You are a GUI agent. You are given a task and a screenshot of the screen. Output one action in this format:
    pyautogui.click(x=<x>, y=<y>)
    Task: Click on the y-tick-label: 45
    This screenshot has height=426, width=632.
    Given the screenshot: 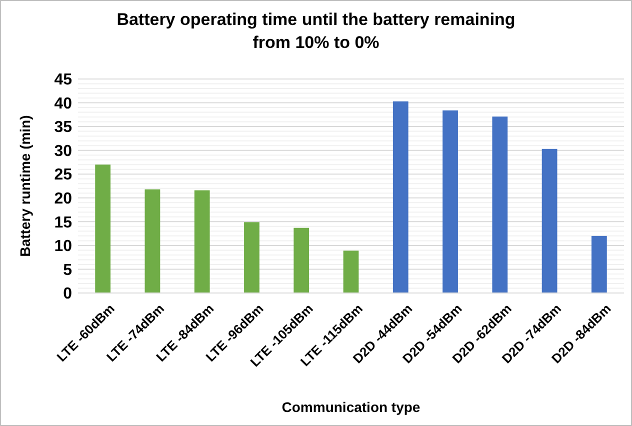 What is the action you would take?
    pyautogui.click(x=63, y=80)
    